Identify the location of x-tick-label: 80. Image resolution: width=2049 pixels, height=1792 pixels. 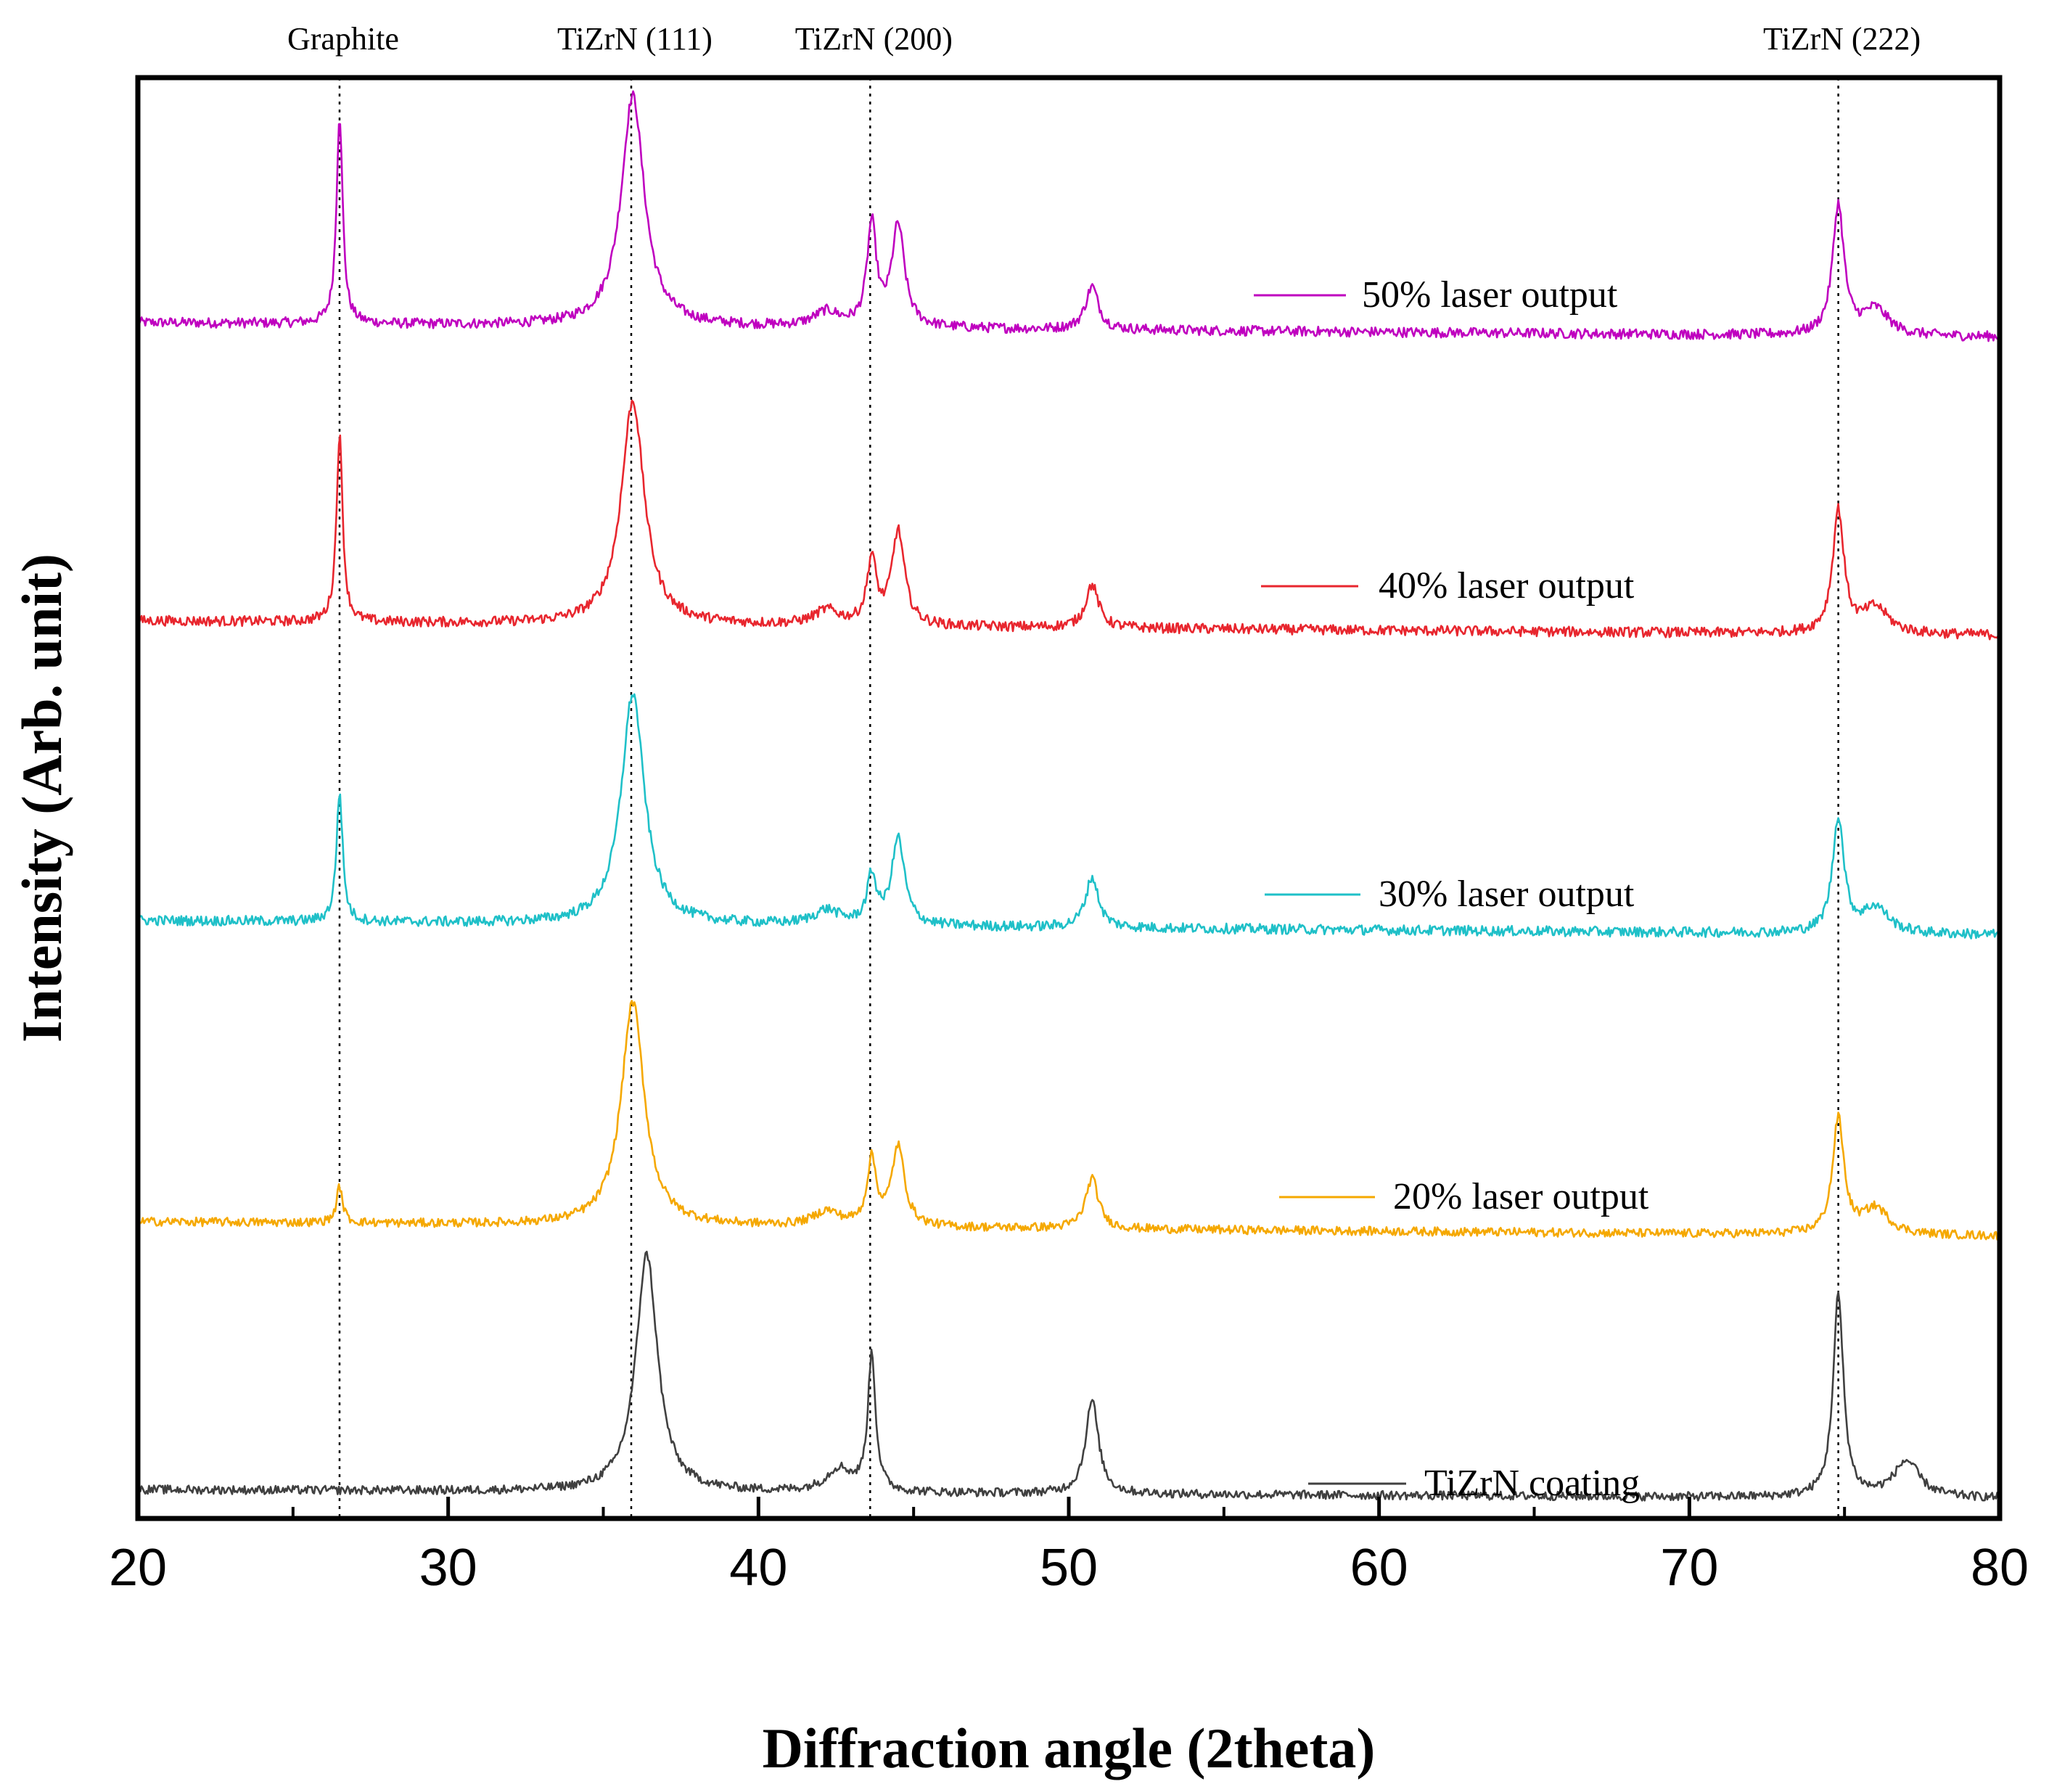
(2000, 1568).